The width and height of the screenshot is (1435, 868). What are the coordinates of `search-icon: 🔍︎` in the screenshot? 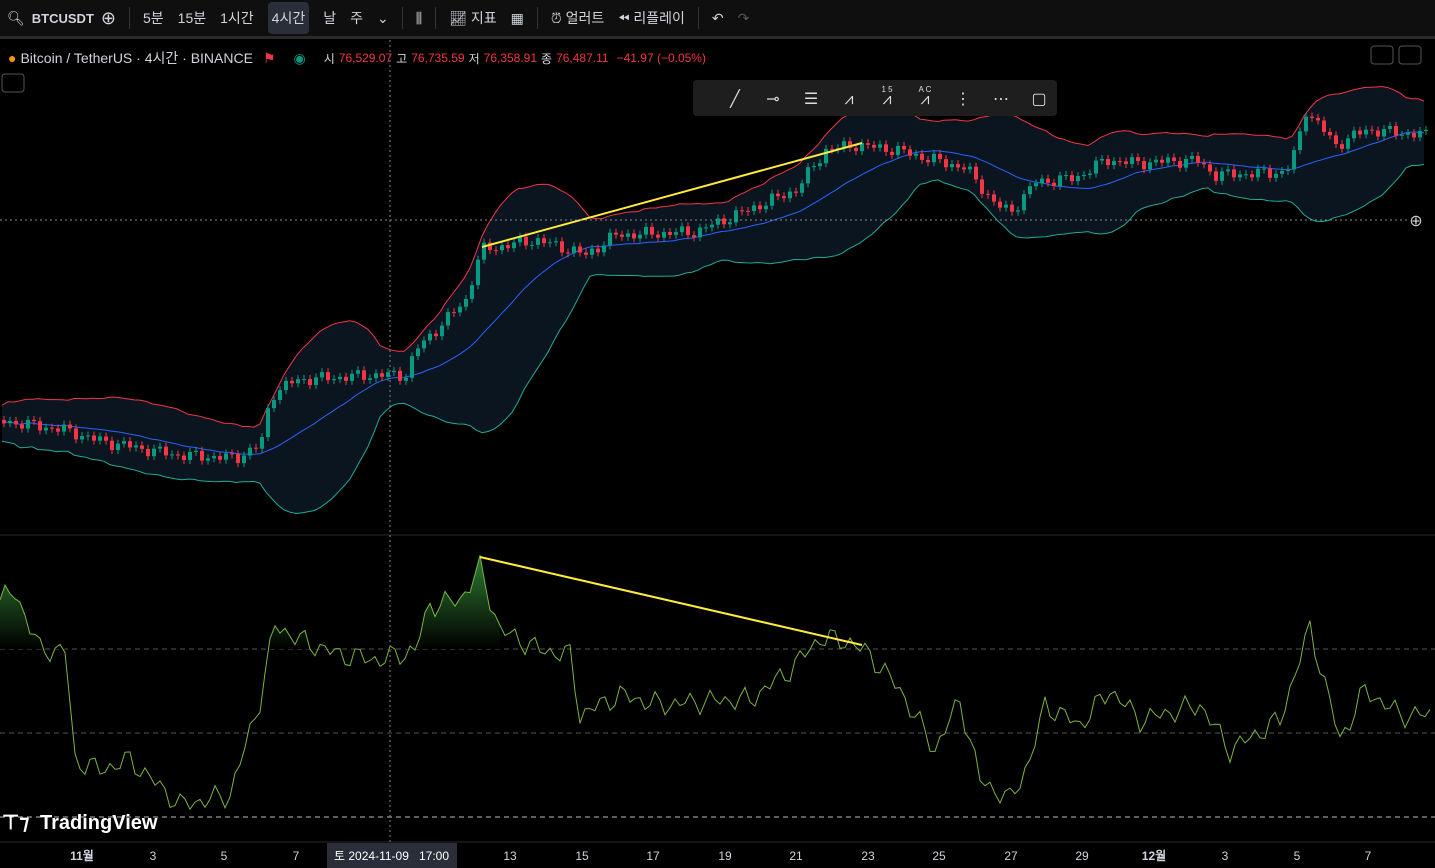 It's located at (16, 17).